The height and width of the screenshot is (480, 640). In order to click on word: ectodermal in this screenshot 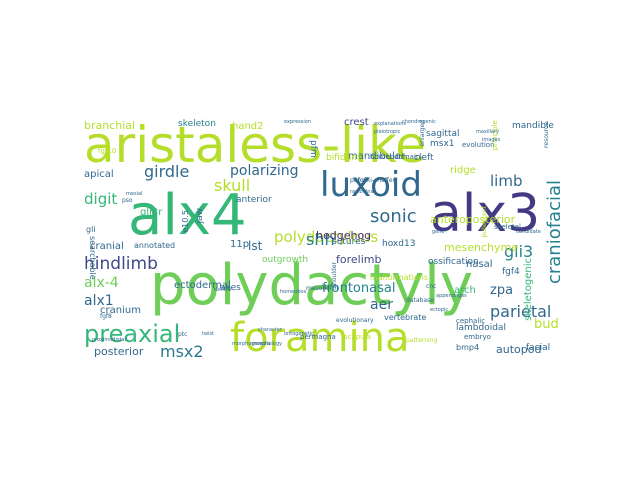, I will do `click(202, 285)`.